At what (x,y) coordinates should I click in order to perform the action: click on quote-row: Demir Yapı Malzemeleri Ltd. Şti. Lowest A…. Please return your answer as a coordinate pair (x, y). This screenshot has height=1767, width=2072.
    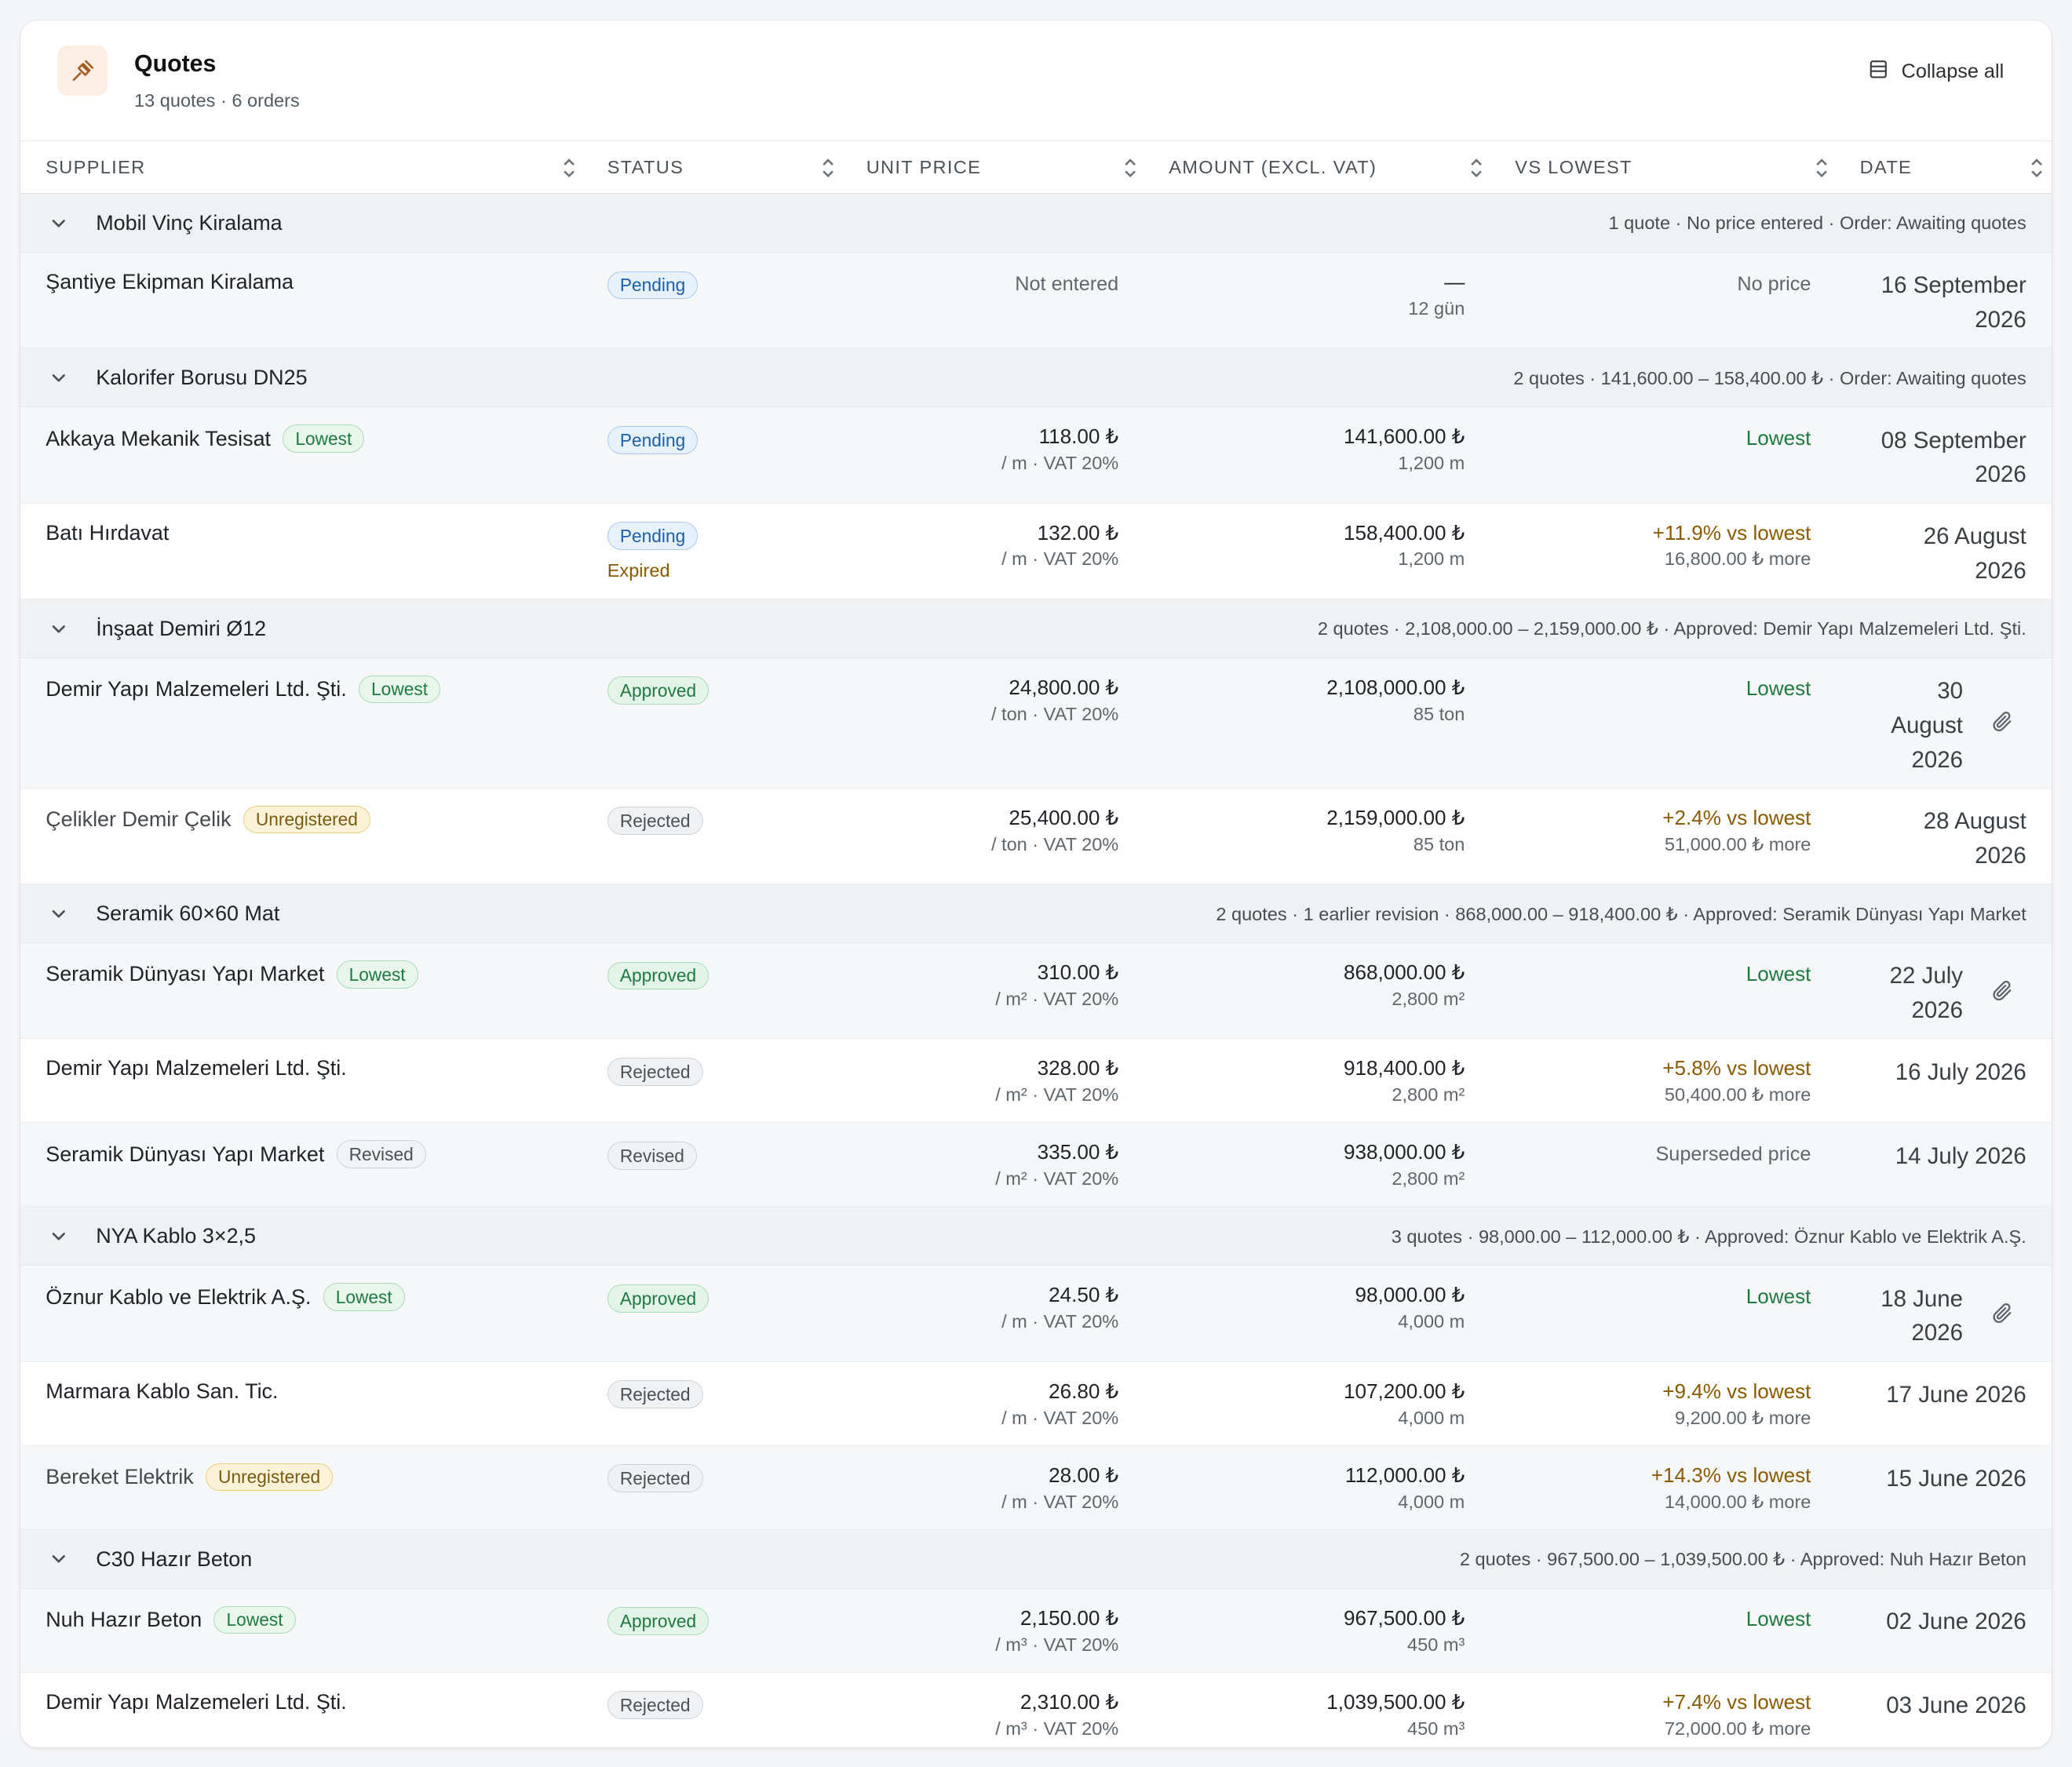
    Looking at the image, I should click on (1036, 723).